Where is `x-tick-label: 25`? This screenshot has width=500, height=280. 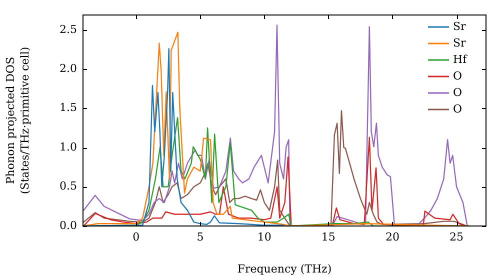
x-tick-label: 25 is located at coordinates (457, 237).